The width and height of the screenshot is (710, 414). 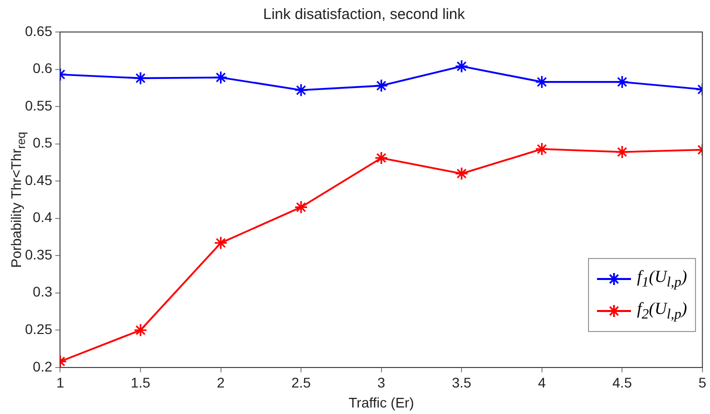 What do you see at coordinates (702, 382) in the screenshot?
I see `x-tick-label: 5` at bounding box center [702, 382].